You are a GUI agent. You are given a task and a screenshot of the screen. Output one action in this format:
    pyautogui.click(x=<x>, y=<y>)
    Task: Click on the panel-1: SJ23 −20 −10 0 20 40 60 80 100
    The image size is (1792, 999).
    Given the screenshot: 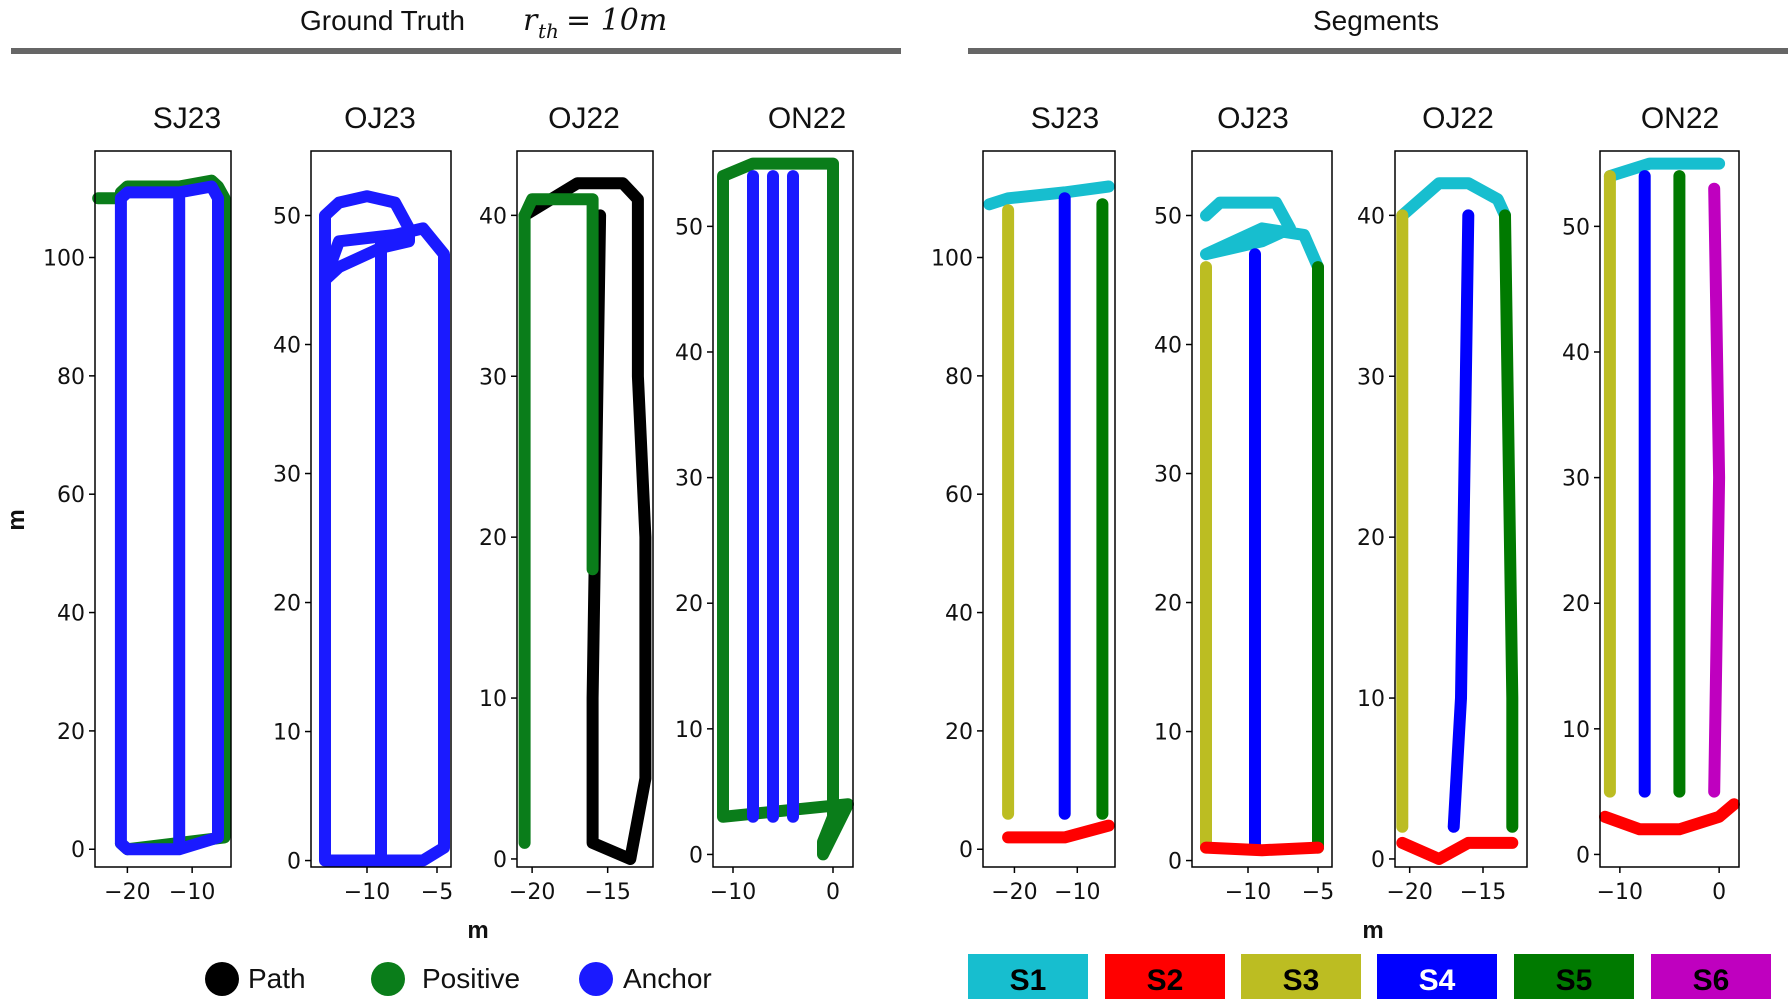 What is the action you would take?
    pyautogui.click(x=137, y=503)
    